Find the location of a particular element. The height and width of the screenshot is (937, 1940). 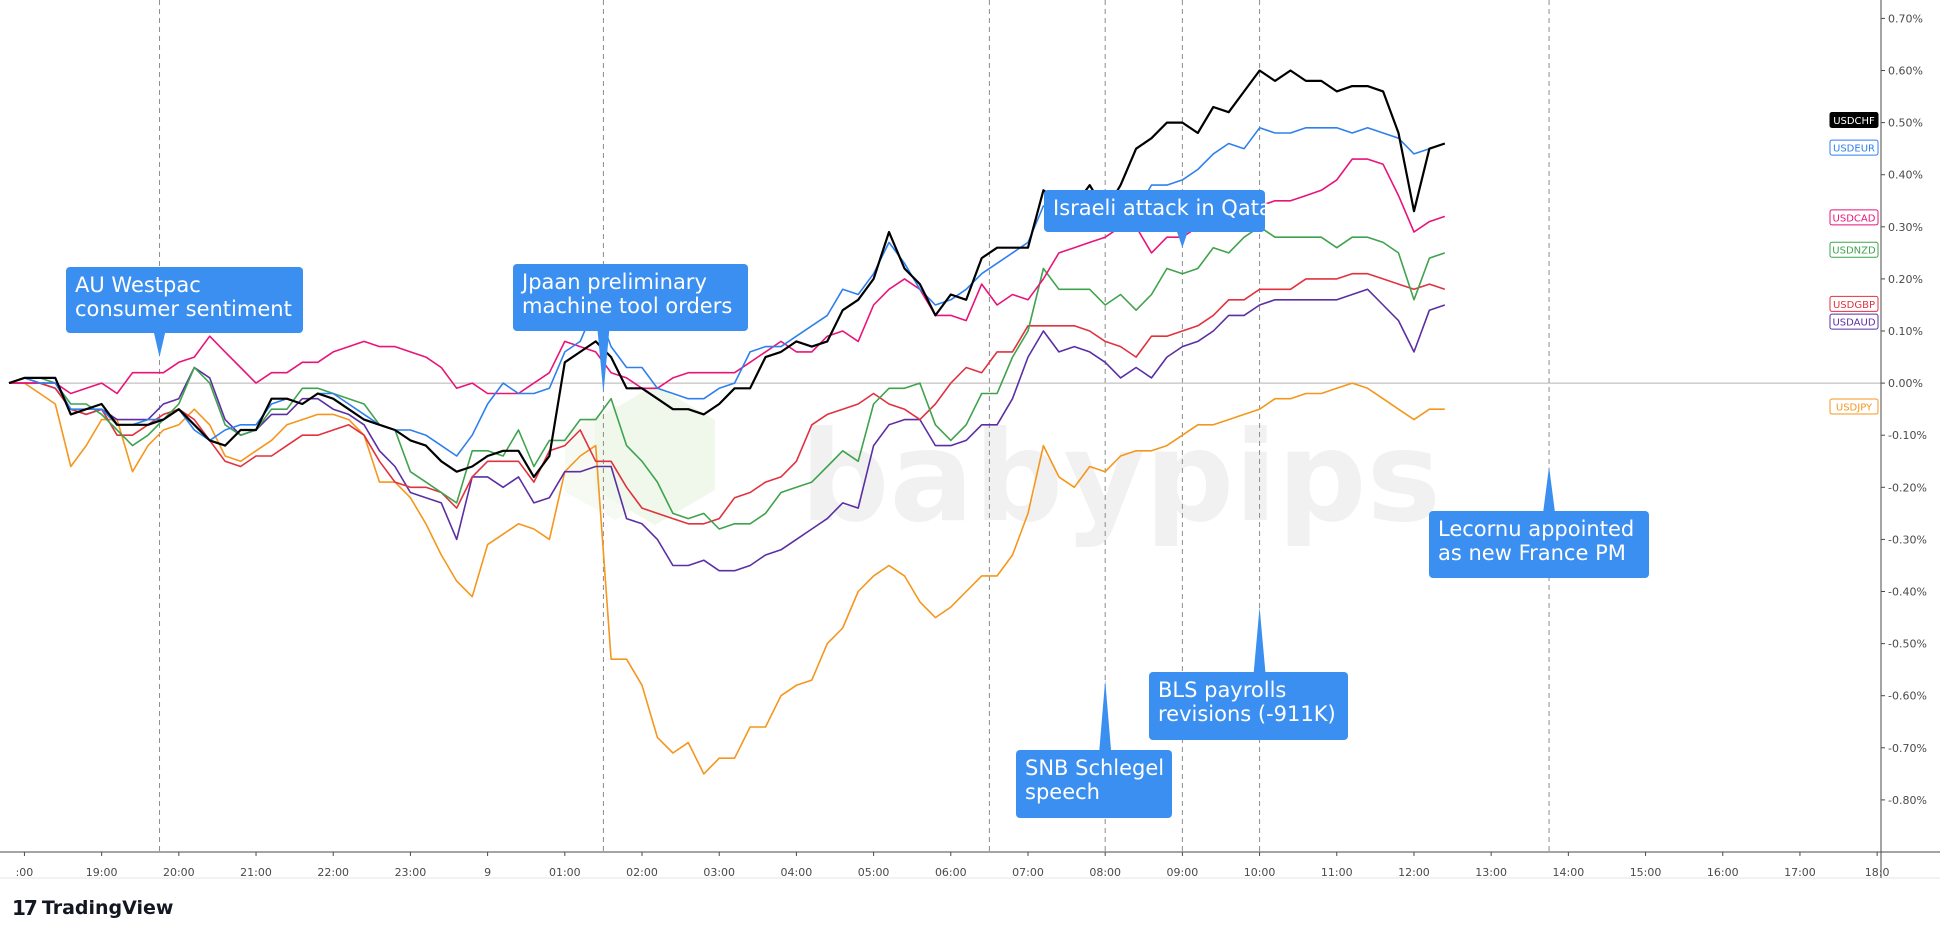

end-label-text: USDAUD is located at coordinates (1853, 323).